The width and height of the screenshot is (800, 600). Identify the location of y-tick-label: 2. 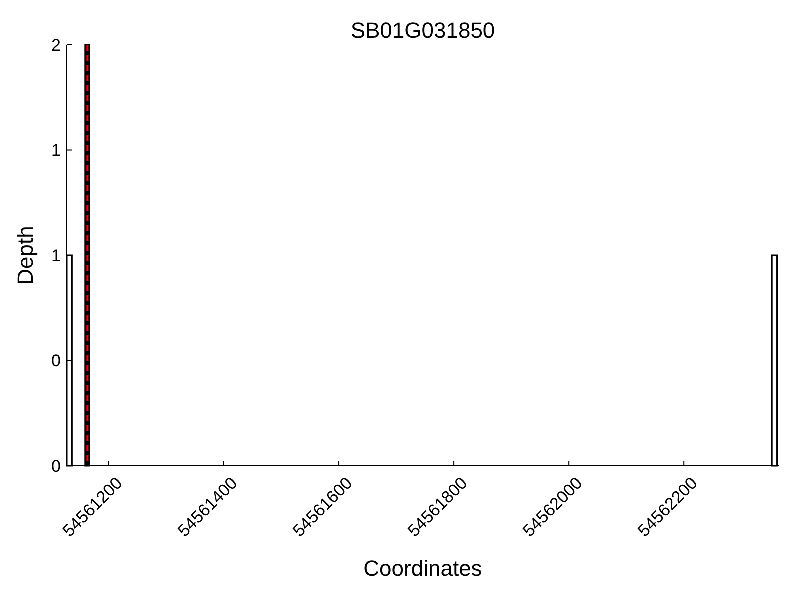
(56, 45).